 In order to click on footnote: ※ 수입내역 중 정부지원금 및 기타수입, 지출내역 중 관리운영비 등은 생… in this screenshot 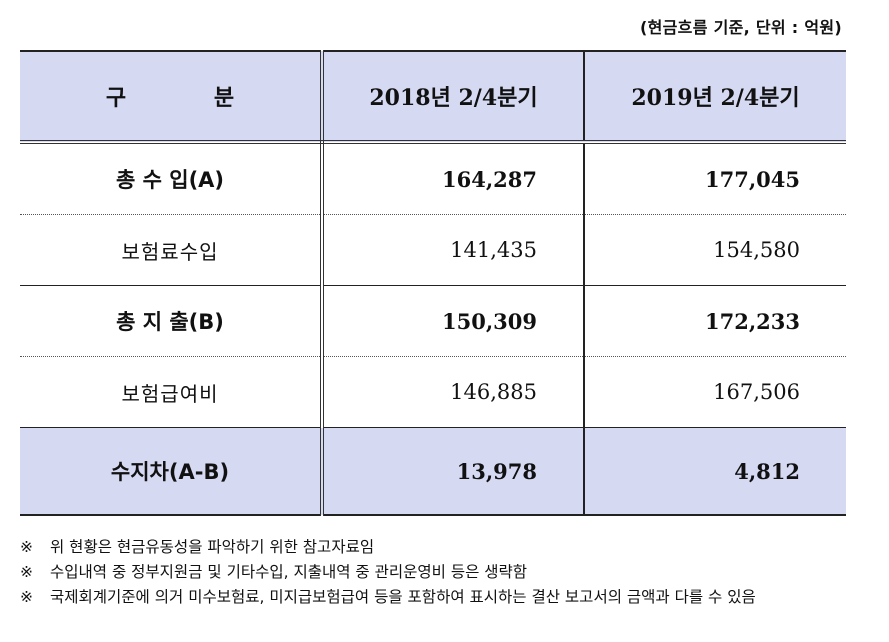, I will do `click(435, 572)`.